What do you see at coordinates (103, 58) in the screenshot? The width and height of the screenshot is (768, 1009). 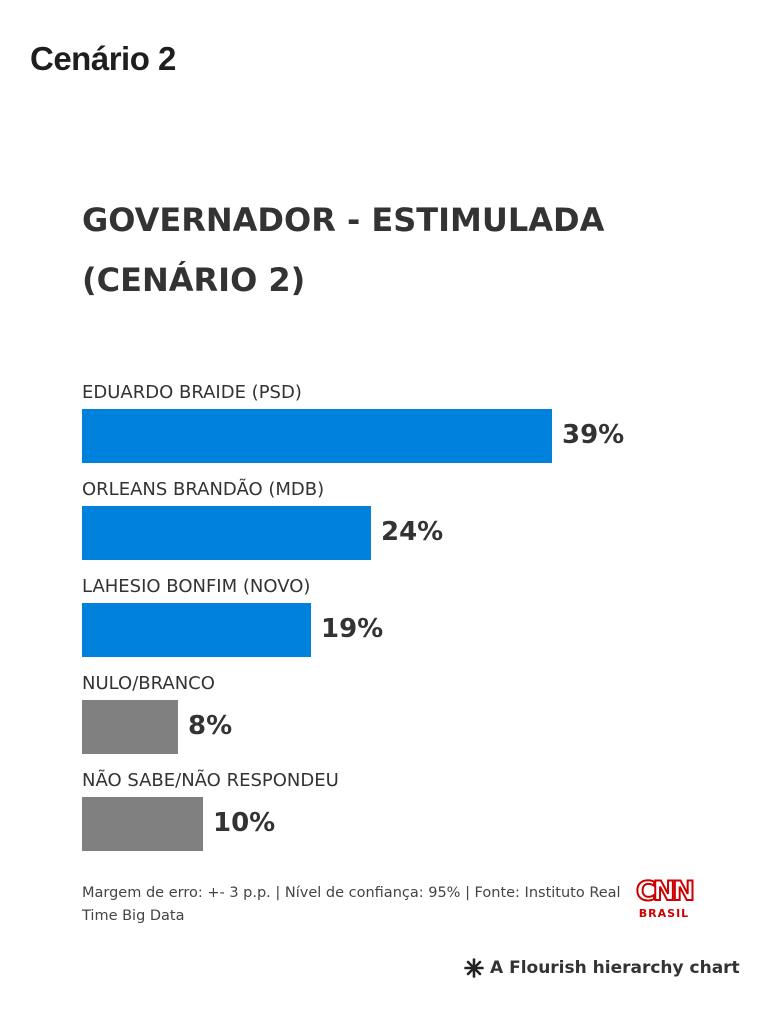 I see `page-title: Cenário 2` at bounding box center [103, 58].